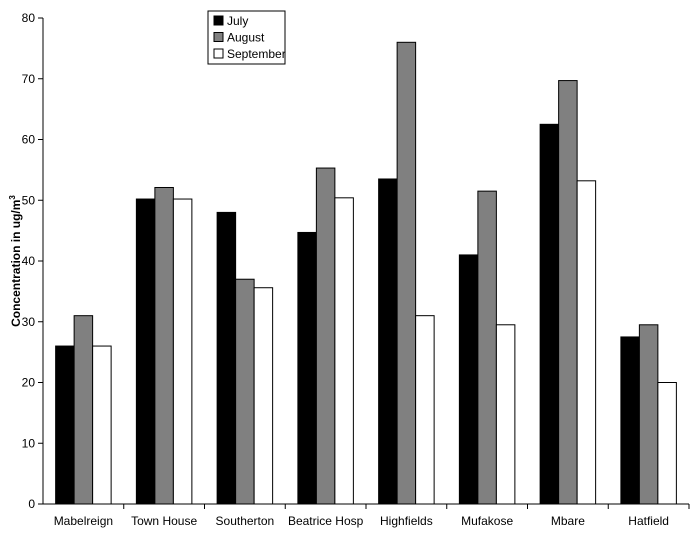 Image resolution: width=700 pixels, height=535 pixels. Describe the element at coordinates (487, 521) in the screenshot. I see `x-tick-label: Mufakose` at that location.